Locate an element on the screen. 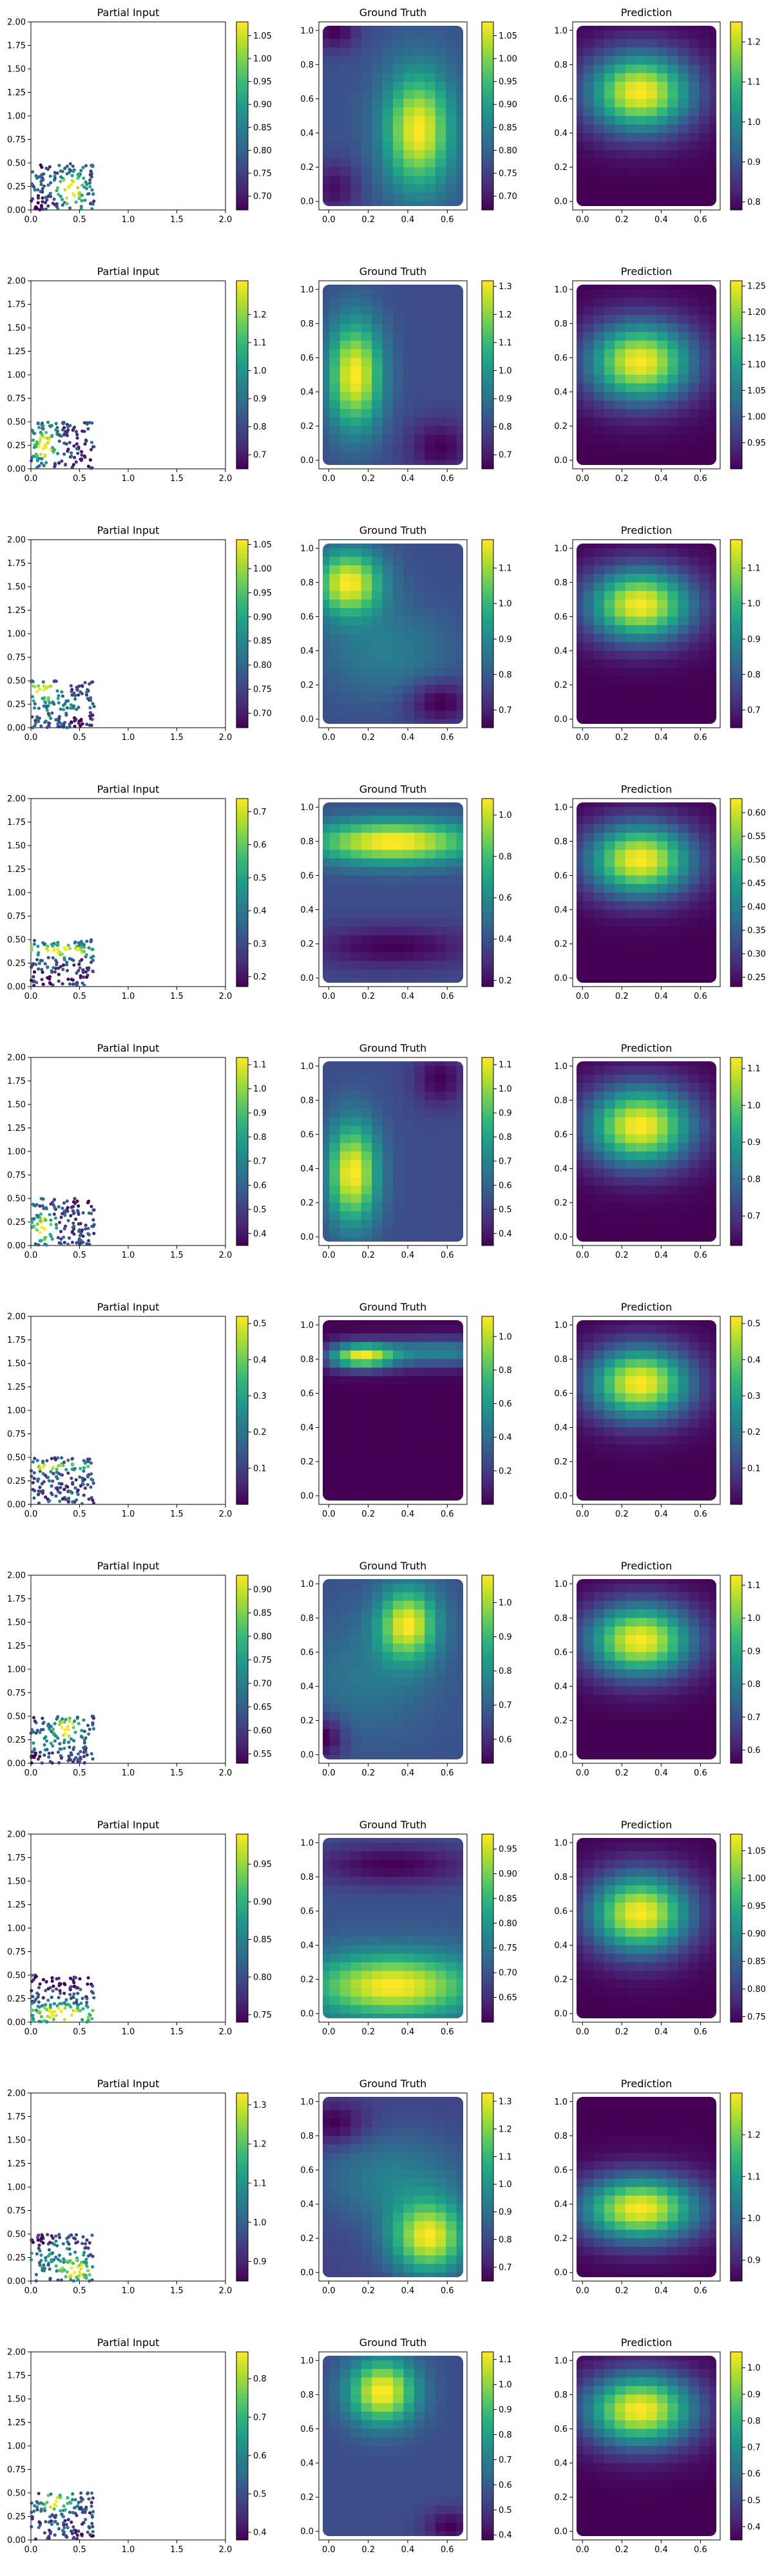  x-tick-label: 0.2 is located at coordinates (368, 479).